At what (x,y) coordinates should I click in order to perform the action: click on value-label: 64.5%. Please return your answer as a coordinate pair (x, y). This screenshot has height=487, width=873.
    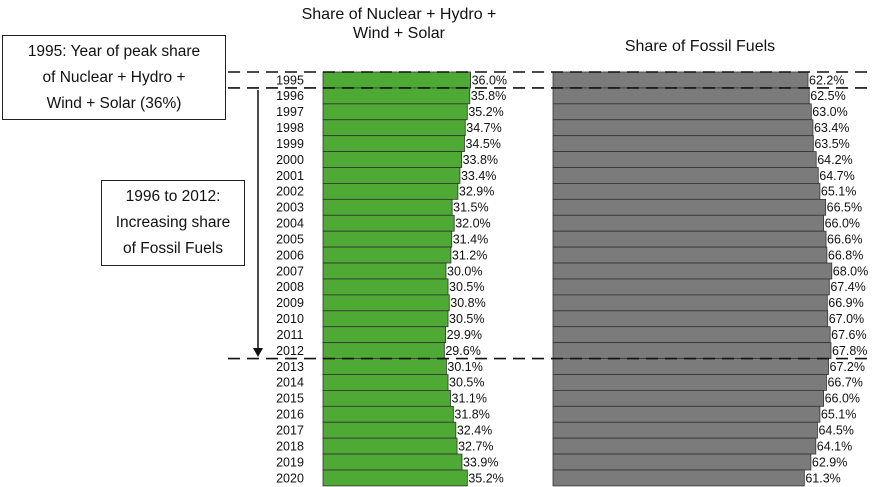
    Looking at the image, I should click on (835, 430).